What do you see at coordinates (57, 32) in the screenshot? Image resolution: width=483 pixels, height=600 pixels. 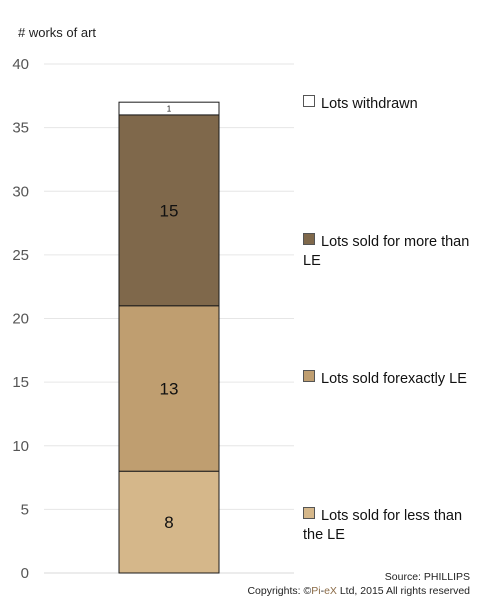 I see `y-axis-label: # works of art` at bounding box center [57, 32].